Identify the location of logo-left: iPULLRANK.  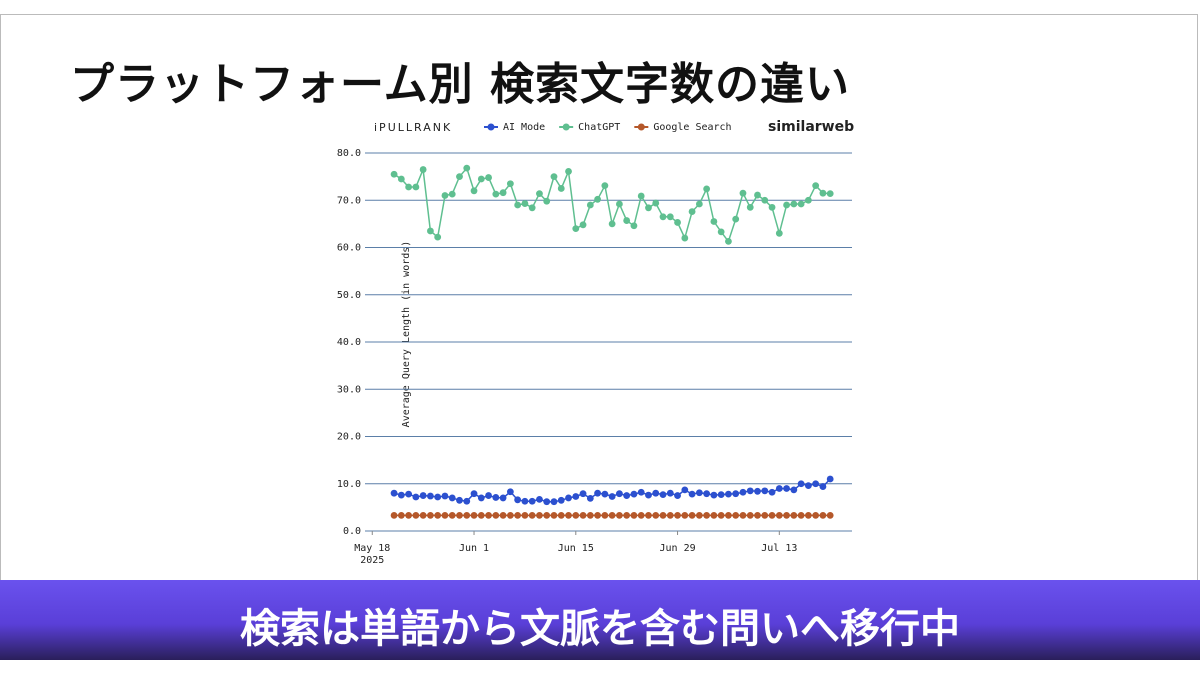
(413, 127).